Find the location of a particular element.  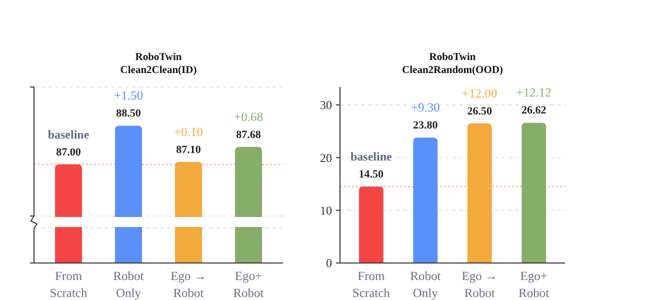

data-label: 88.50 is located at coordinates (129, 114).